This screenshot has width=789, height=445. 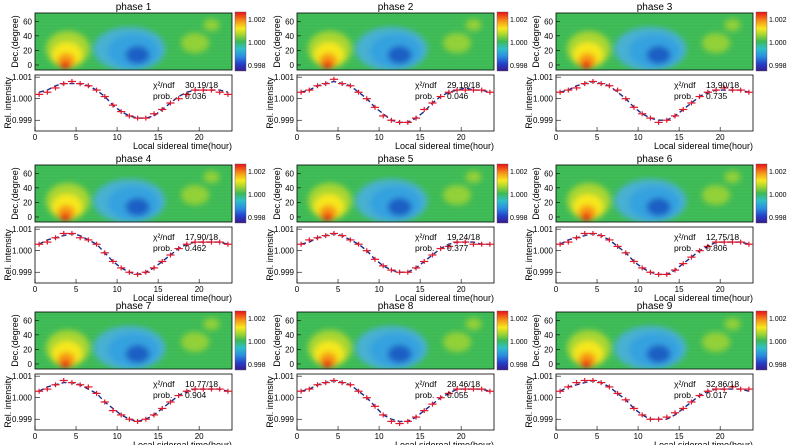 What do you see at coordinates (458, 395) in the screenshot?
I see `prob-value: 0.055` at bounding box center [458, 395].